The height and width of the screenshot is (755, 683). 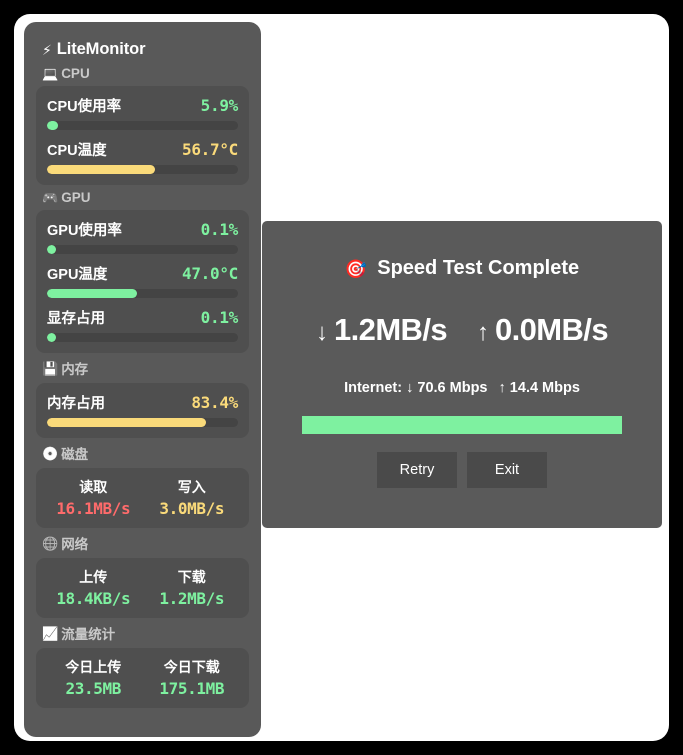 I want to click on stat-label: 上传, so click(x=93, y=577).